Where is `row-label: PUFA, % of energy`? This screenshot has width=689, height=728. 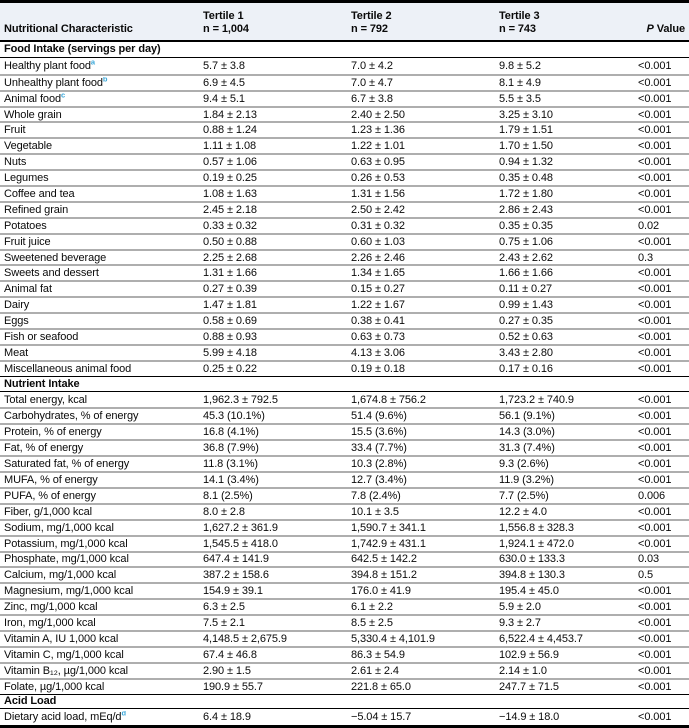
row-label: PUFA, % of energy is located at coordinates (50, 495).